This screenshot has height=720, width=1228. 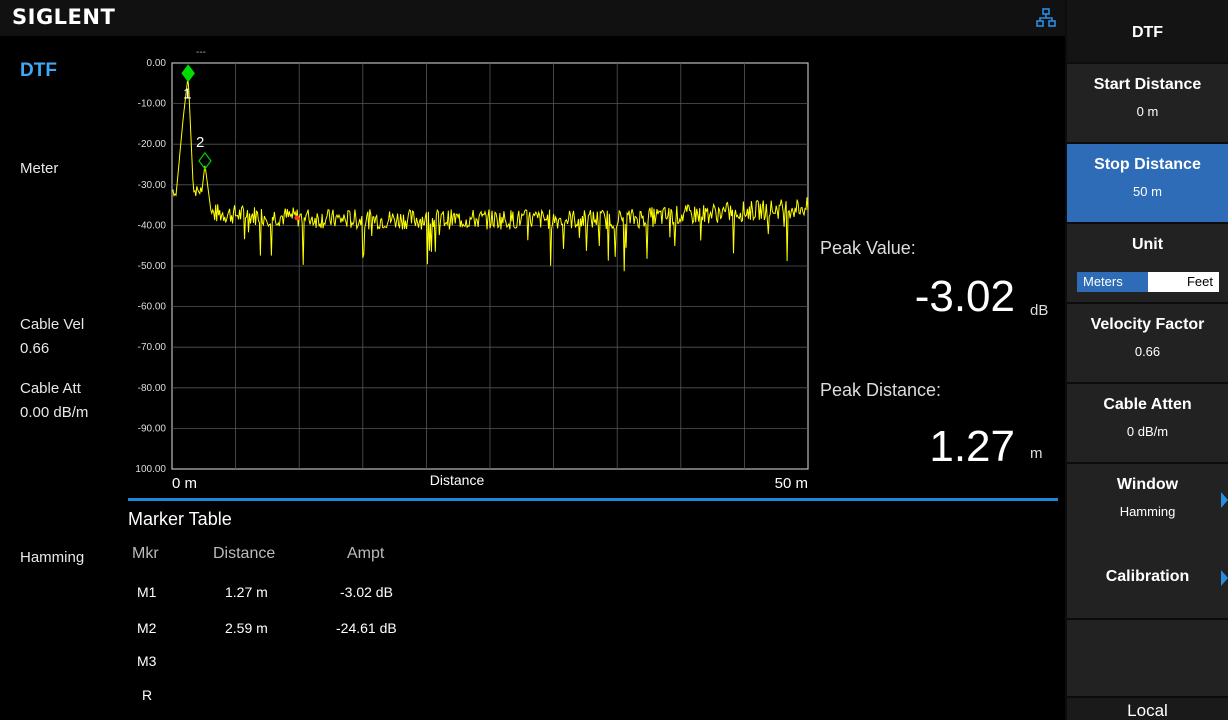 I want to click on marker-2-label: 2, so click(x=200, y=142).